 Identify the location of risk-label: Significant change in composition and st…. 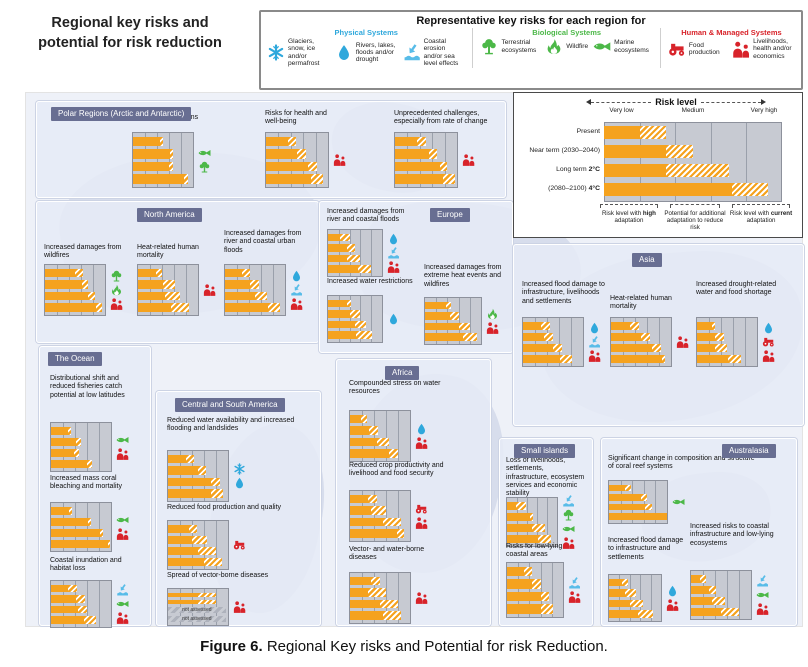
(681, 463).